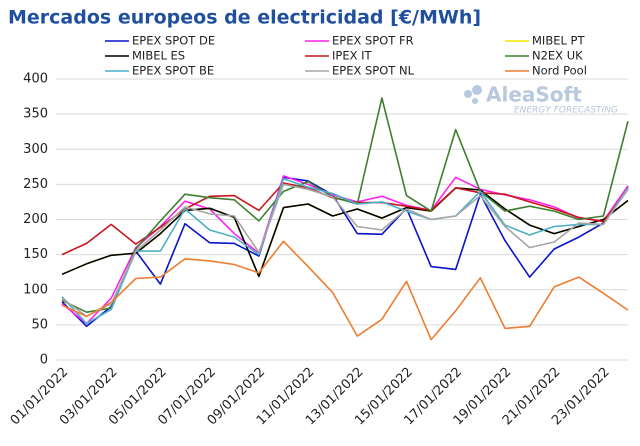 This screenshot has height=446, width=640. What do you see at coordinates (559, 71) in the screenshot?
I see `legend-label: Nord Pool` at bounding box center [559, 71].